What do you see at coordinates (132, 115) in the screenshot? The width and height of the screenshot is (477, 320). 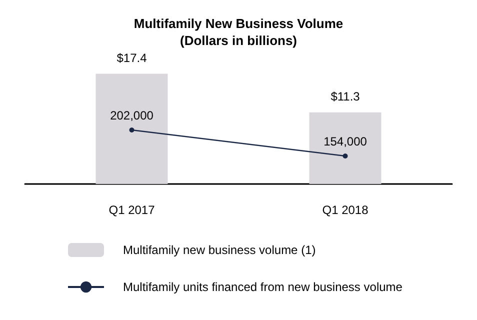 I see `data-label: 202,000` at bounding box center [132, 115].